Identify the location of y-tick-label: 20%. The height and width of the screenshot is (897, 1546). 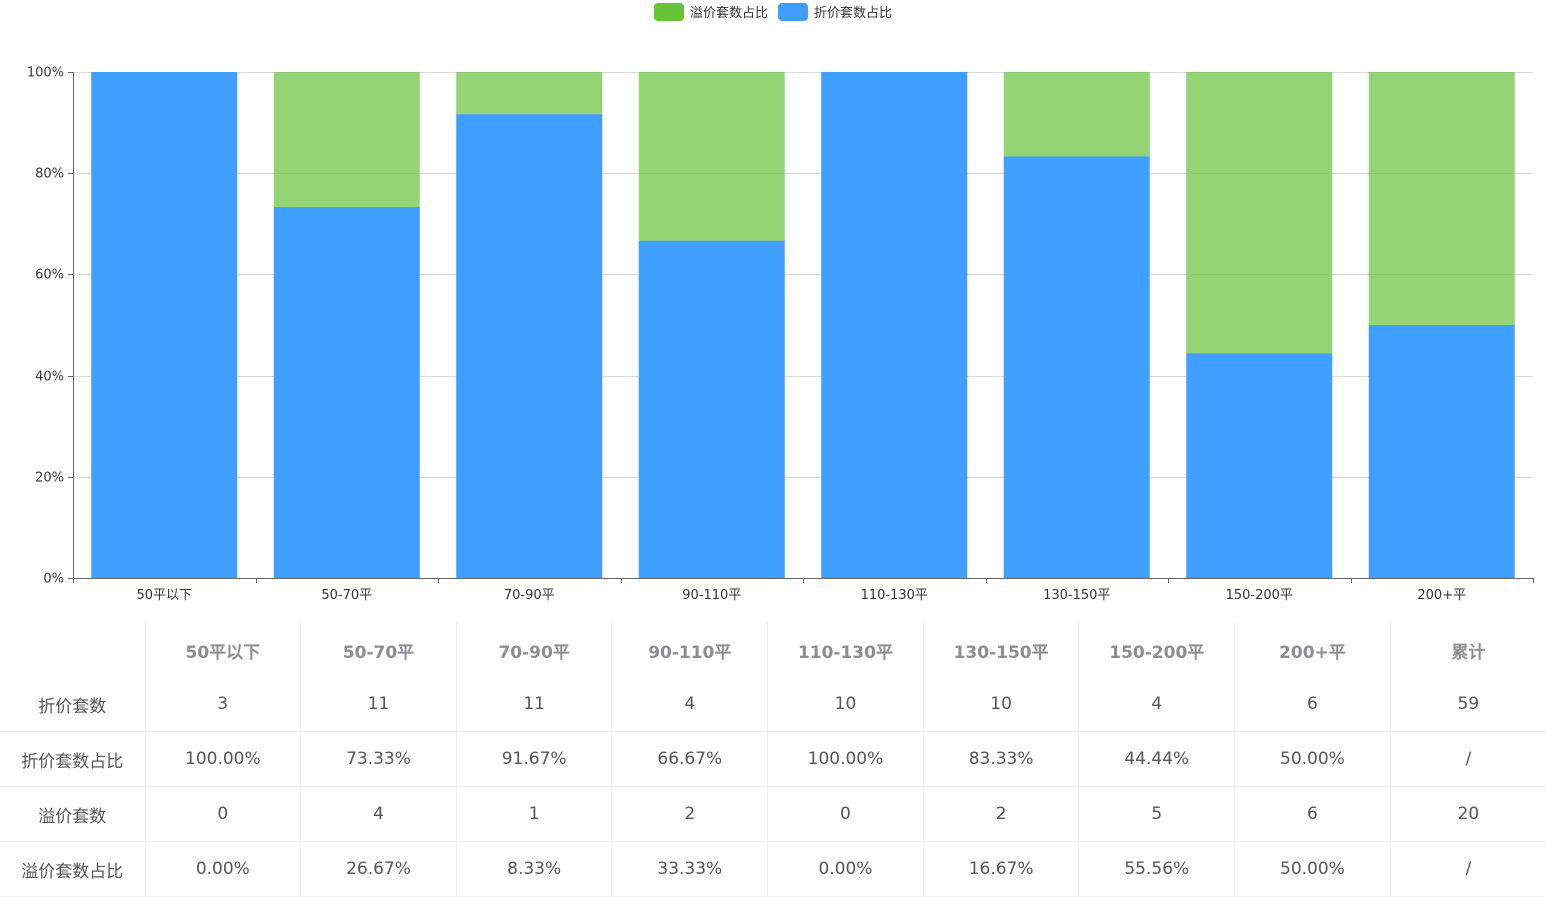
(49, 478).